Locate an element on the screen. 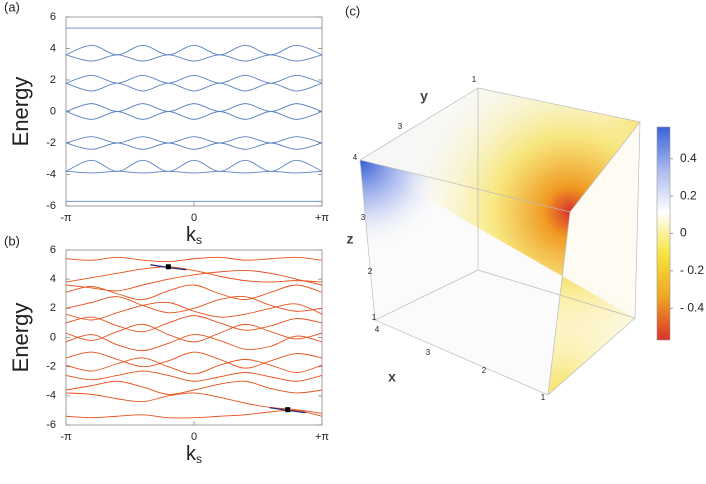 The image size is (706, 484). colorbar-tick-label: 0 is located at coordinates (683, 233).